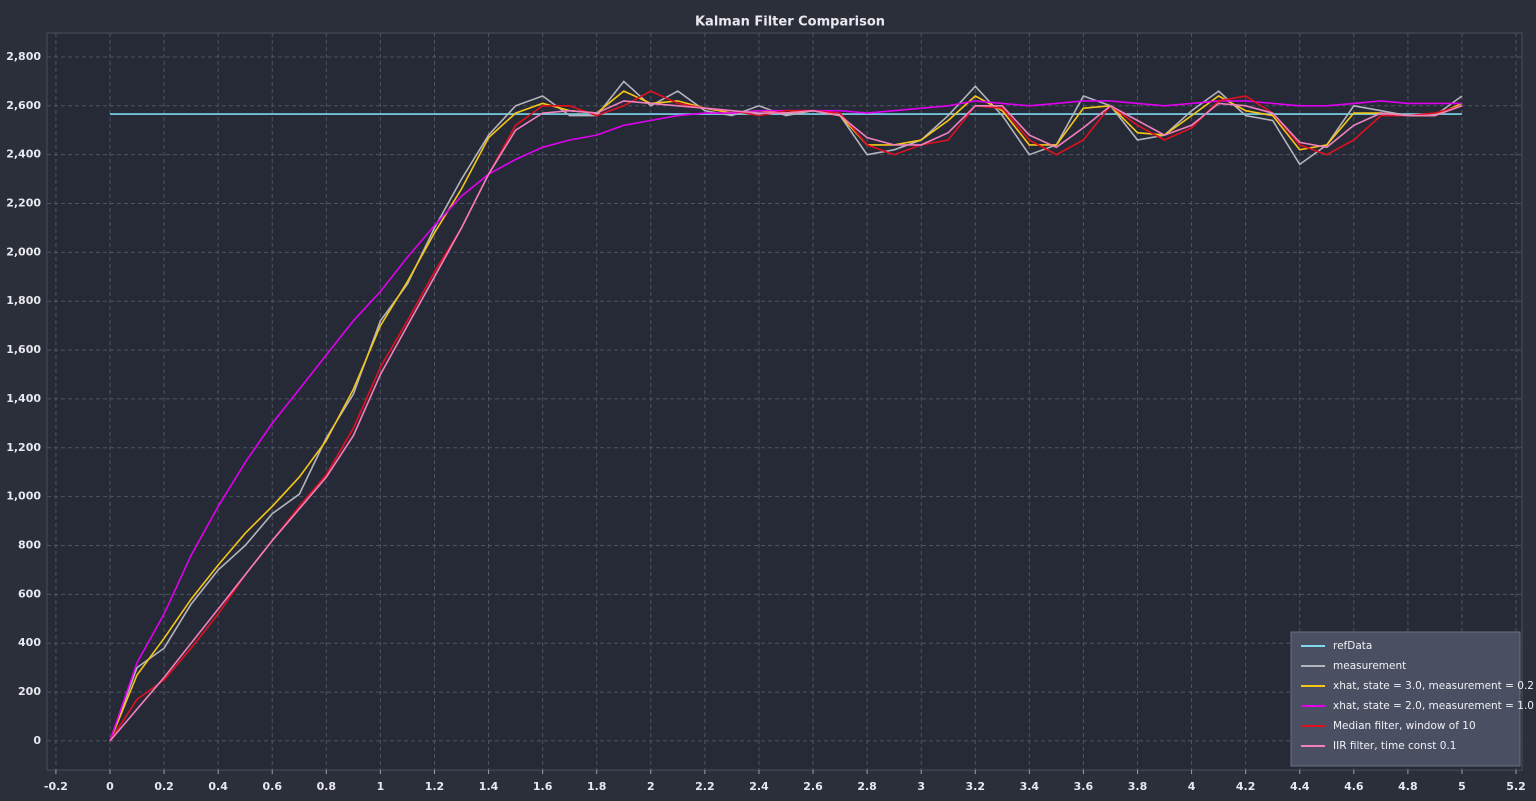 This screenshot has width=1536, height=801. Describe the element at coordinates (29, 642) in the screenshot. I see `y-tick-label: 400` at that location.